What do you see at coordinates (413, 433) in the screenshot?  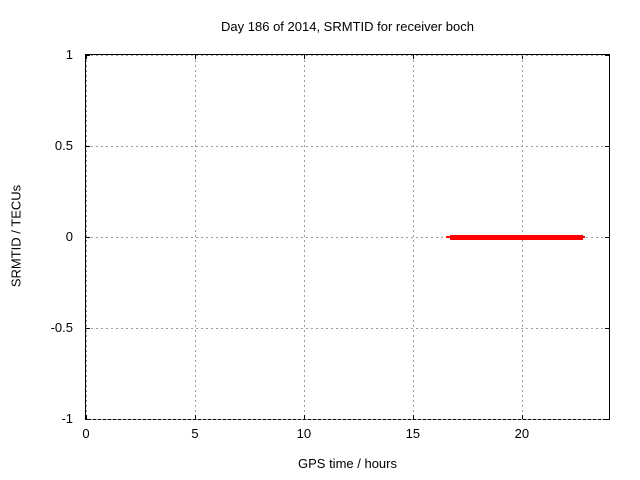 I see `x-tick-label: 15` at bounding box center [413, 433].